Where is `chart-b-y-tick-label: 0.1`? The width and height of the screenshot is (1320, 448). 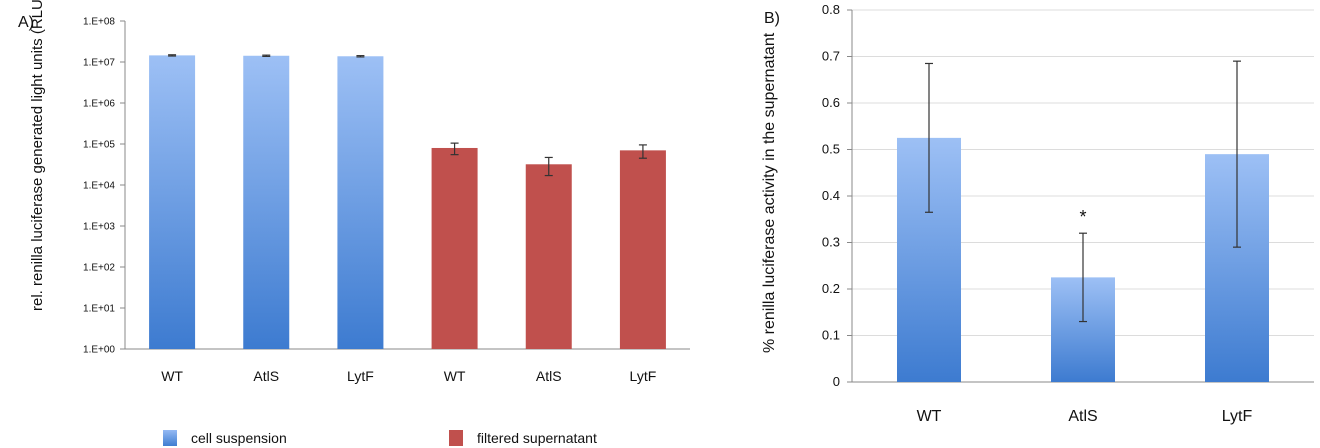
chart-b-y-tick-label: 0.1 is located at coordinates (831, 335).